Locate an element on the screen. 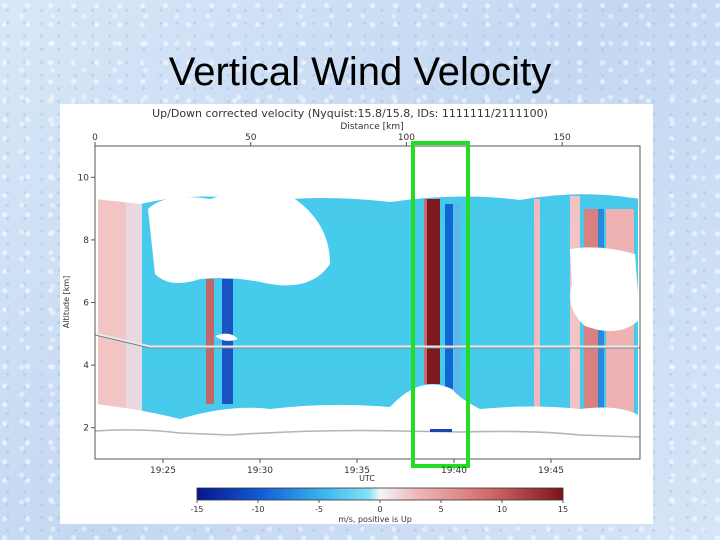 The width and height of the screenshot is (720, 540). colorbar-tick-label: 15 is located at coordinates (563, 509).